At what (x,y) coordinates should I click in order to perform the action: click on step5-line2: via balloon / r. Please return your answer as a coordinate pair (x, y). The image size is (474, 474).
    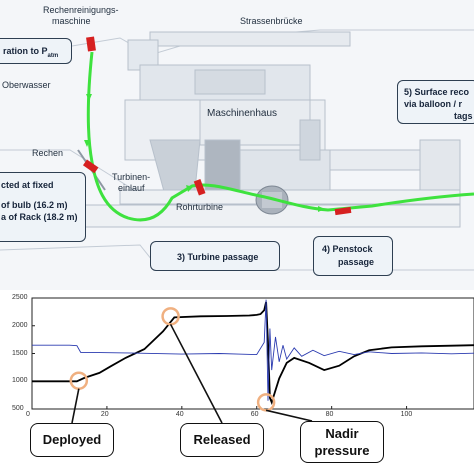
    Looking at the image, I should click on (433, 104).